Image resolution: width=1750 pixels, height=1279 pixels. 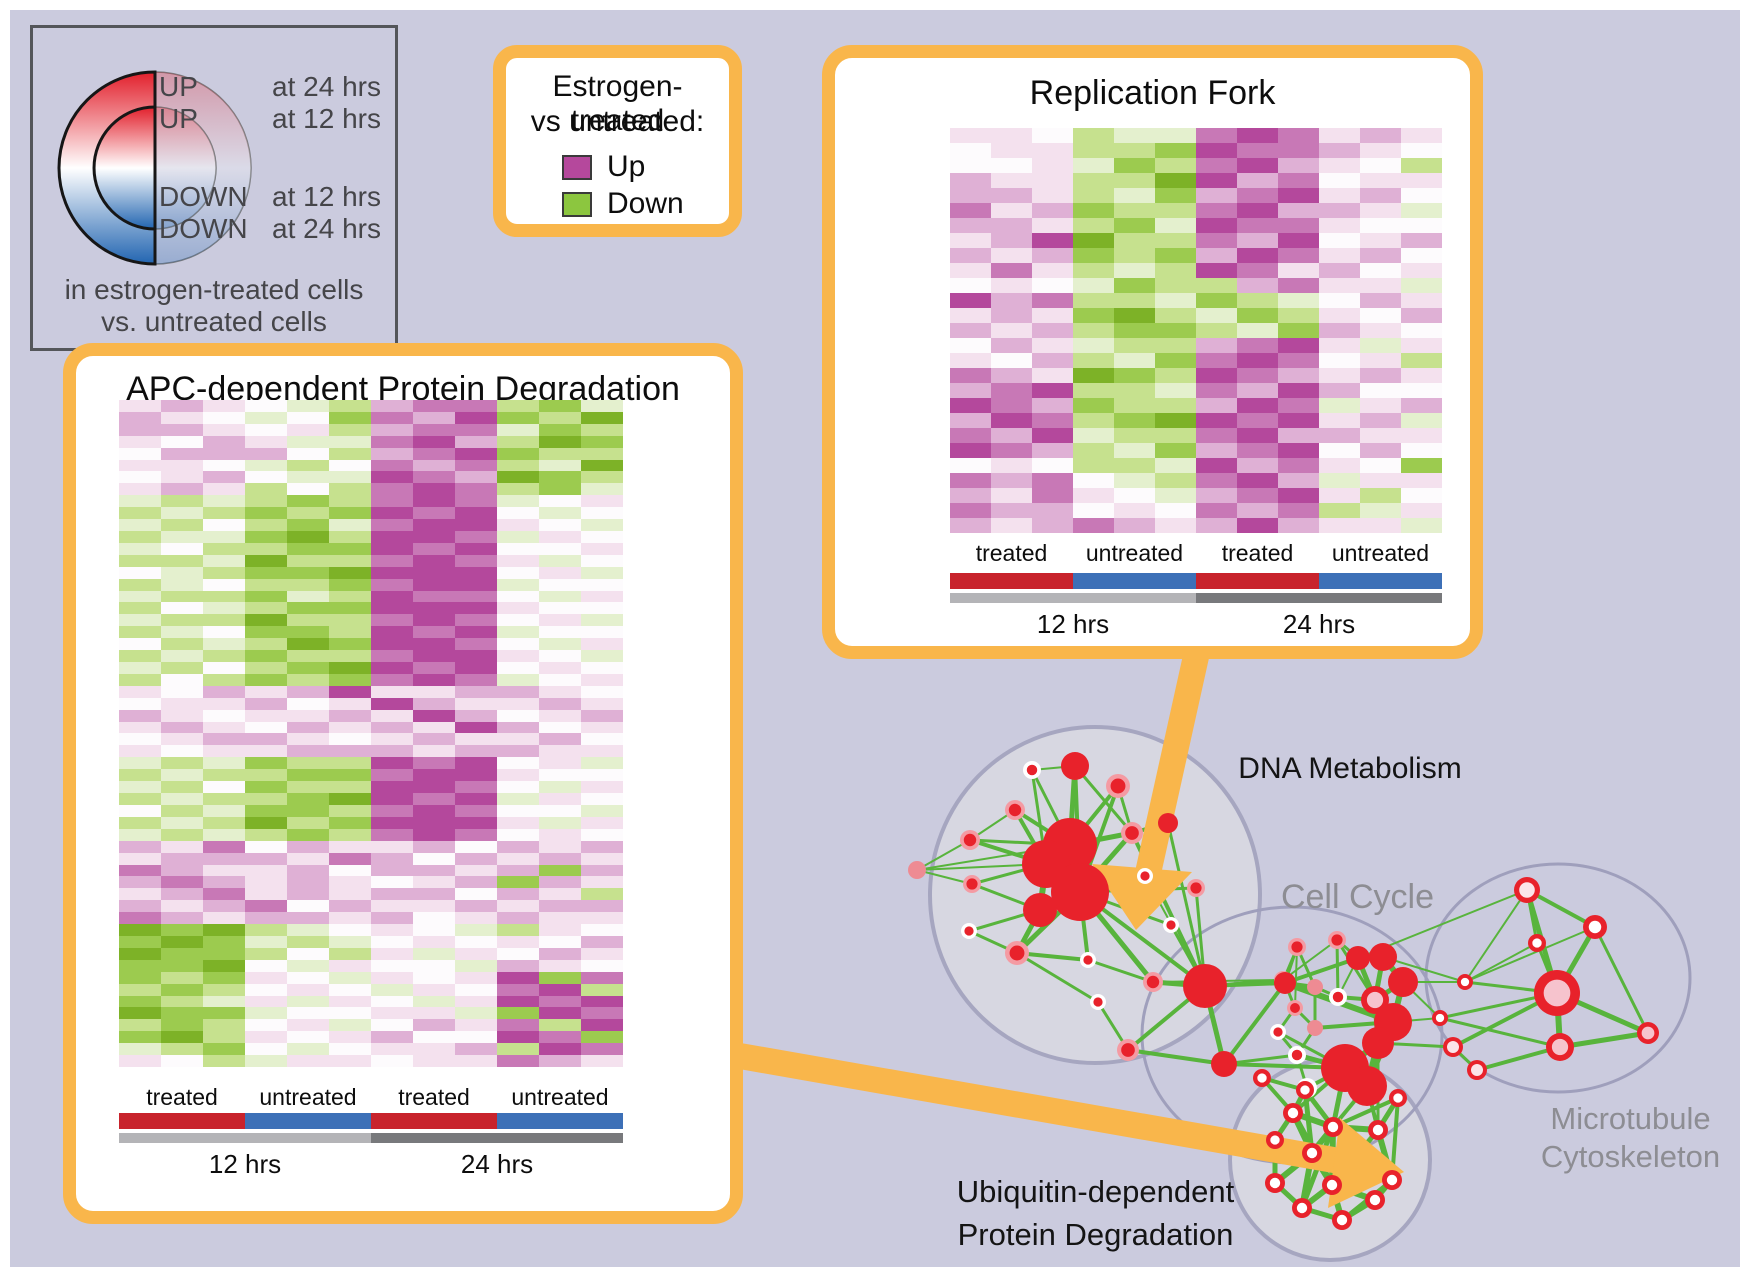 What do you see at coordinates (497, 1164) in the screenshot?
I see `time-group-label: 24 hrs` at bounding box center [497, 1164].